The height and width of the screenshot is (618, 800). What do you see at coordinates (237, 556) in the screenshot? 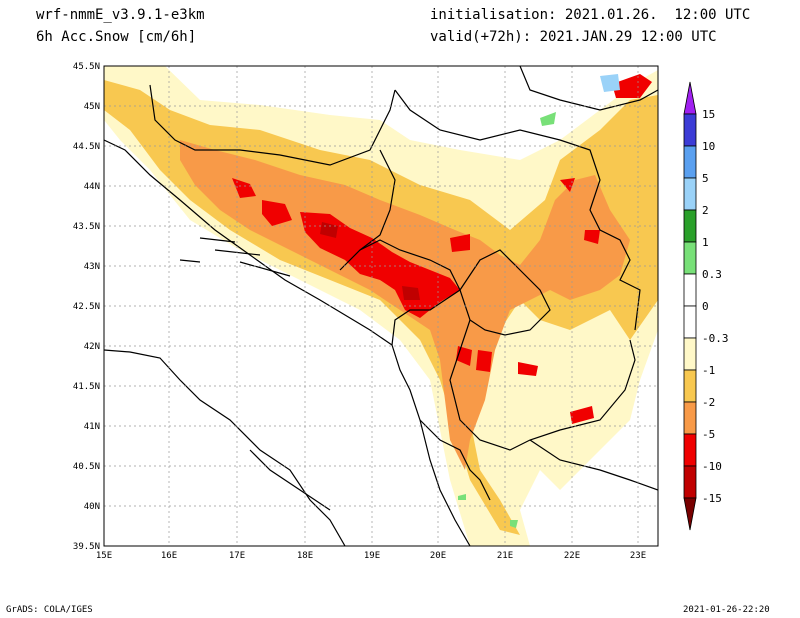
I see `lon-label: 17E` at bounding box center [237, 556].